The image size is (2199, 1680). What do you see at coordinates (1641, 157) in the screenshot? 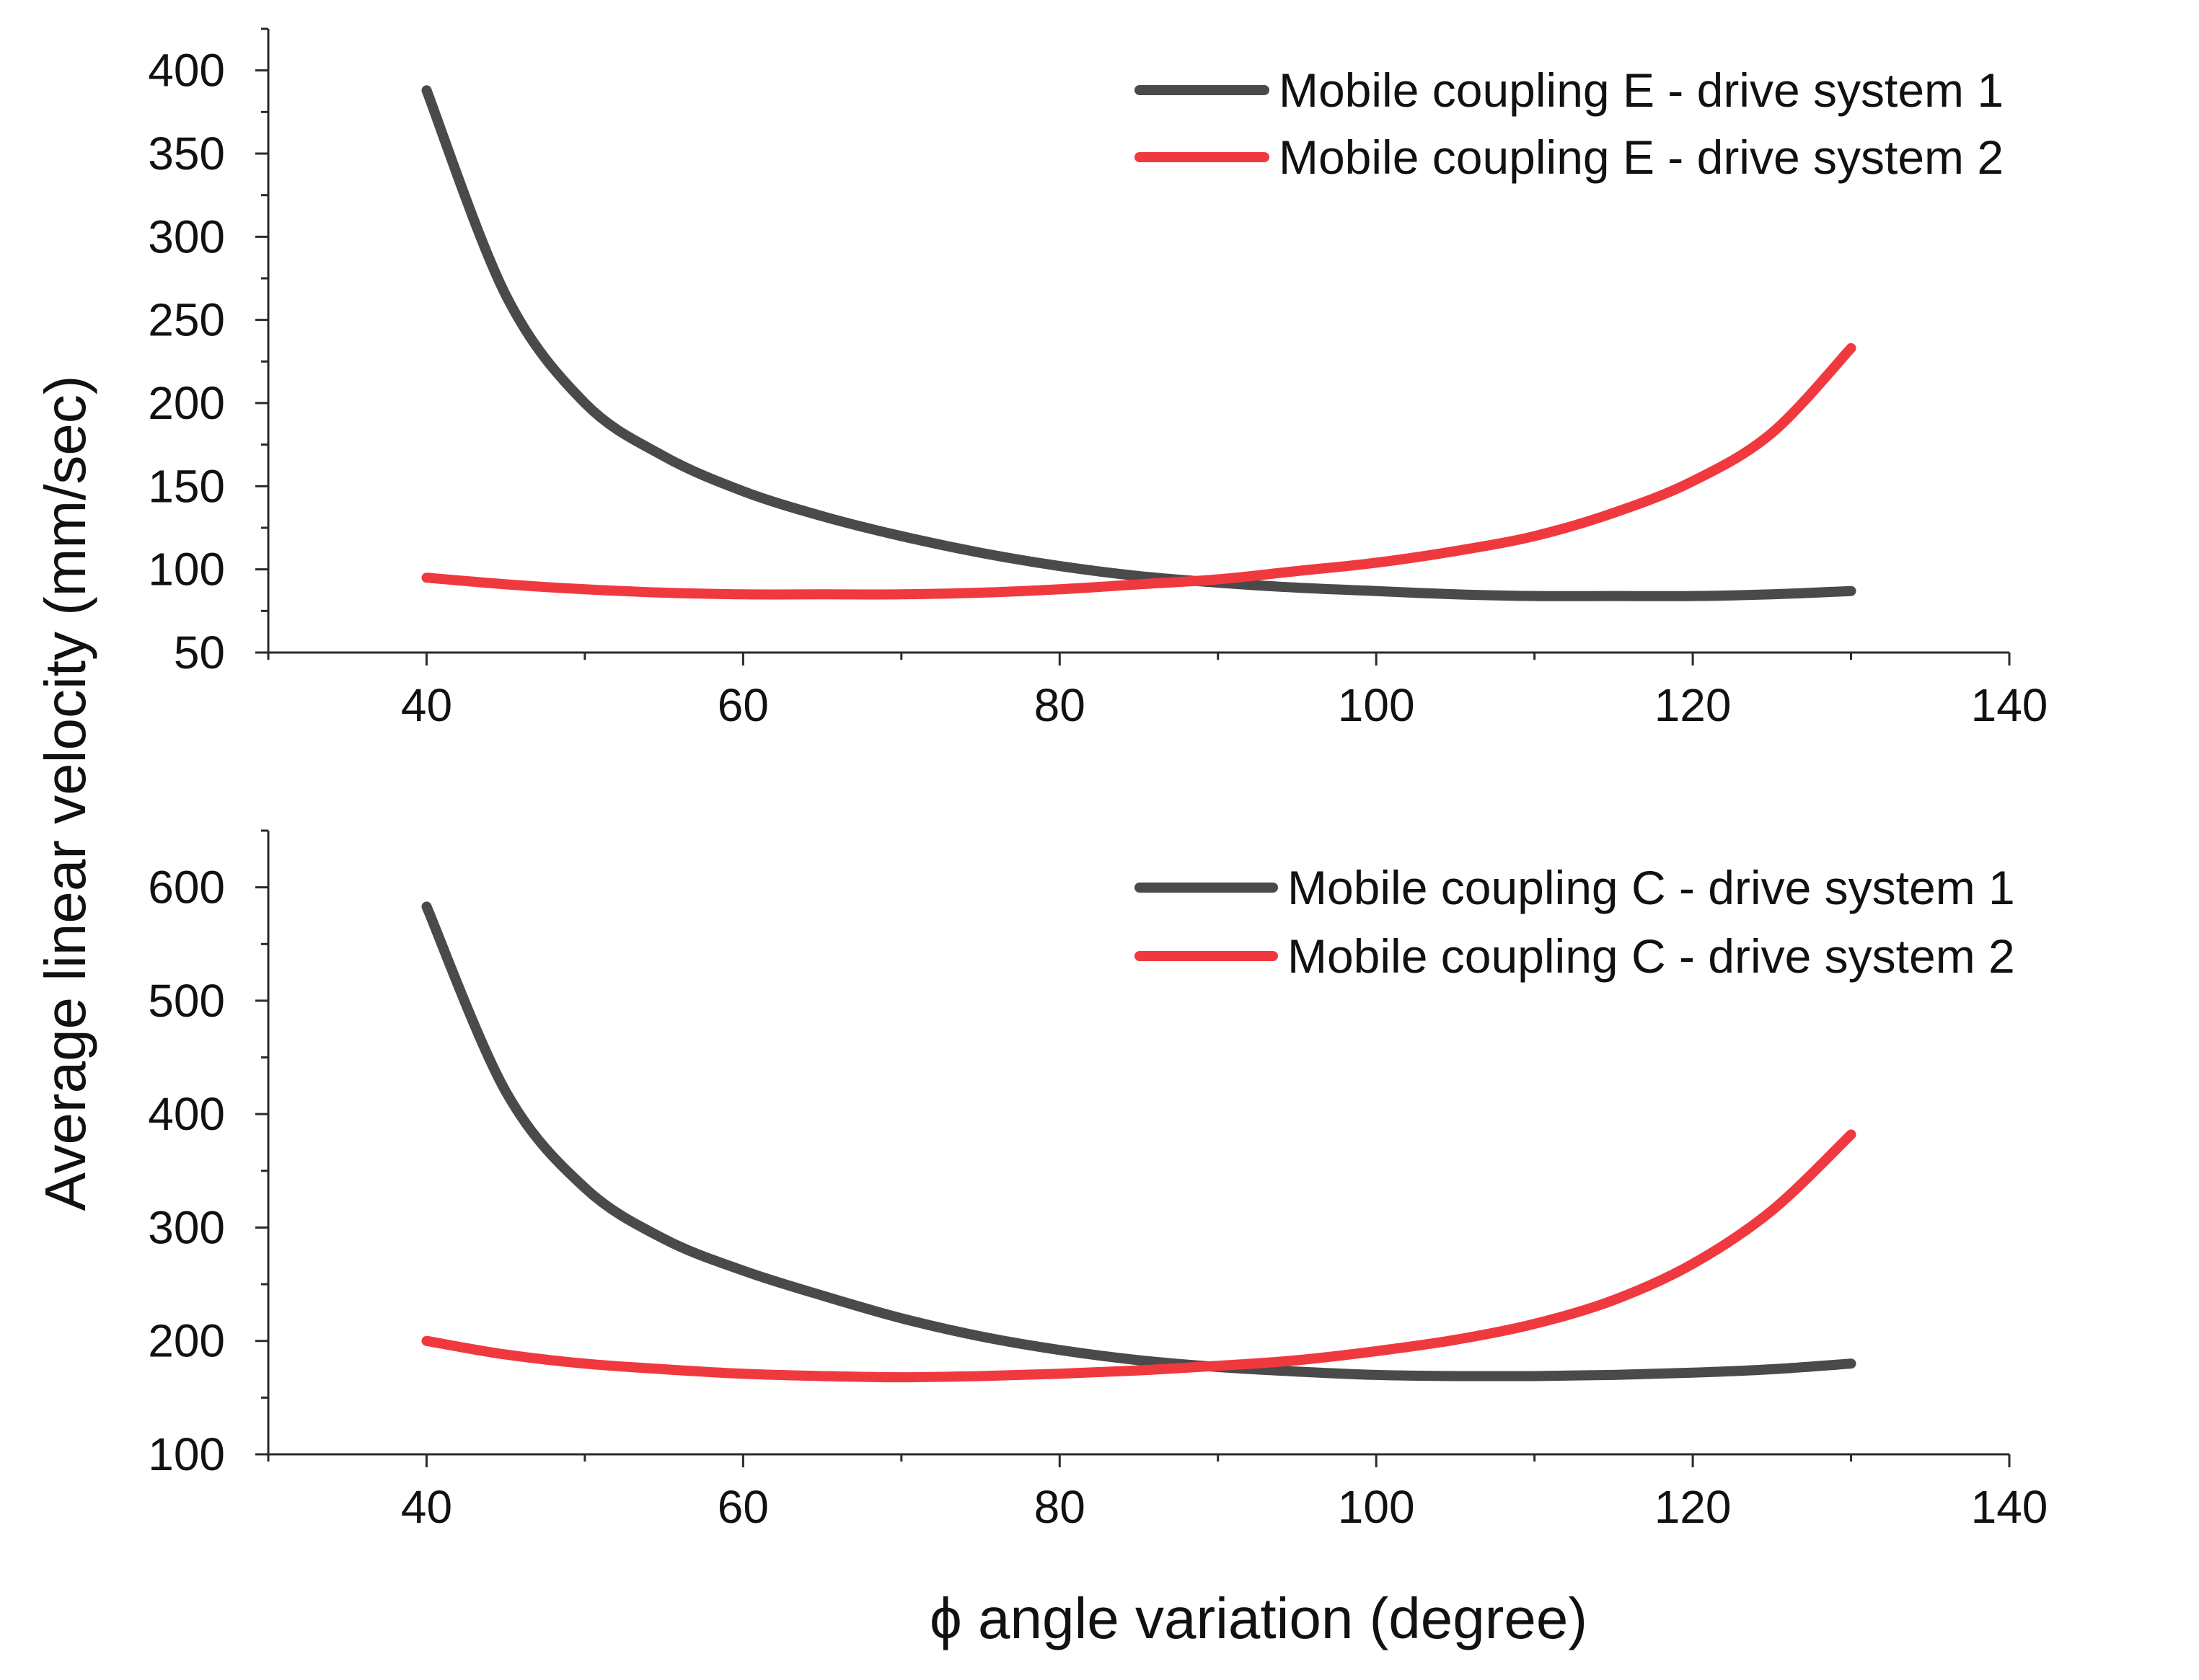
I see `legend-label: Mobile coupling E - drive system 2` at bounding box center [1641, 157].